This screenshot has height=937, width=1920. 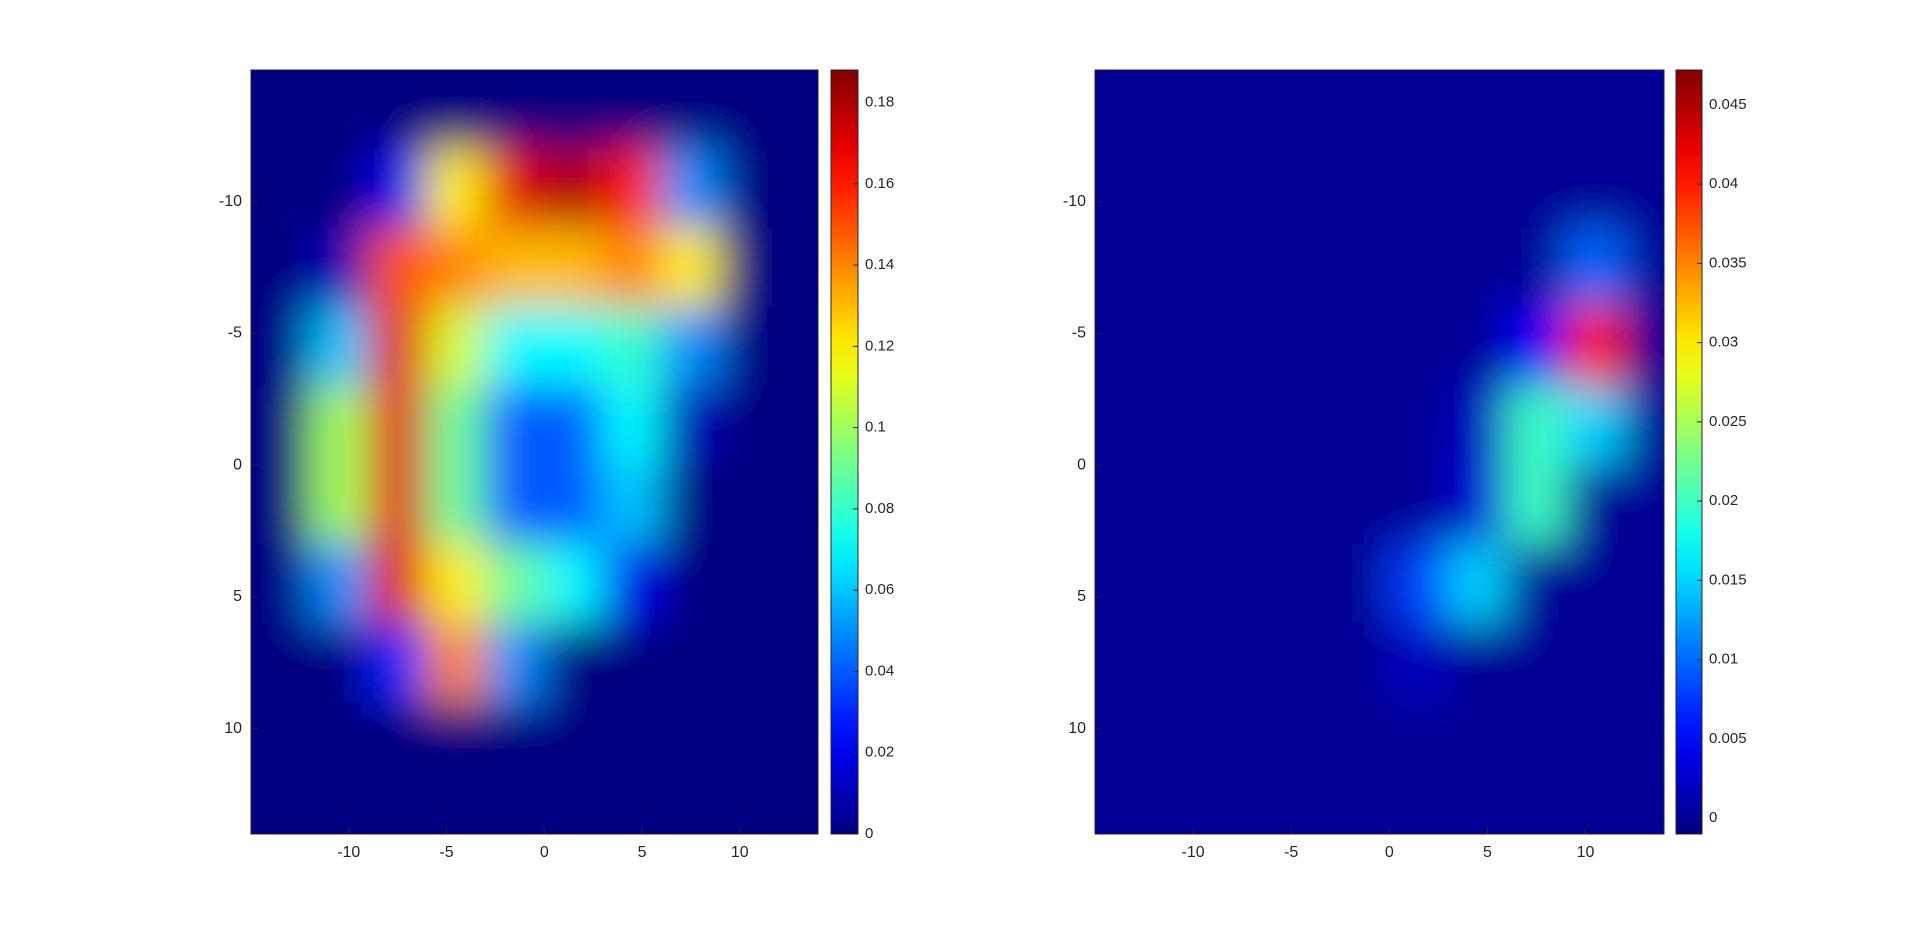 I want to click on y-tick-label: 10, so click(x=1077, y=728).